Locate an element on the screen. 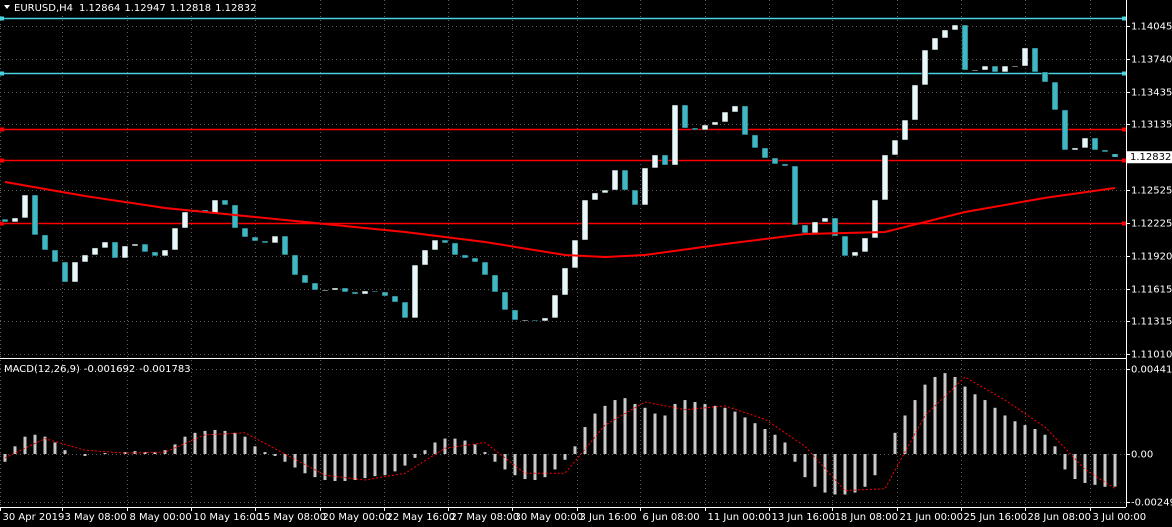 The image size is (1172, 527). x-tick-label: 20 May 00:00 is located at coordinates (357, 517).